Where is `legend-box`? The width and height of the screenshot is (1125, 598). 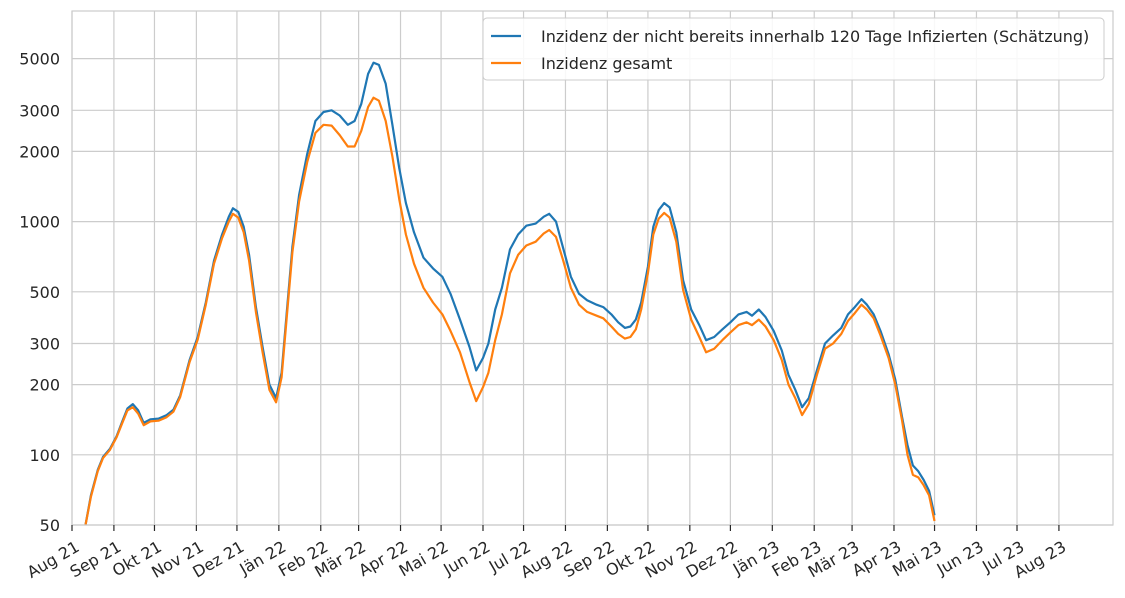
legend-box is located at coordinates (793, 49).